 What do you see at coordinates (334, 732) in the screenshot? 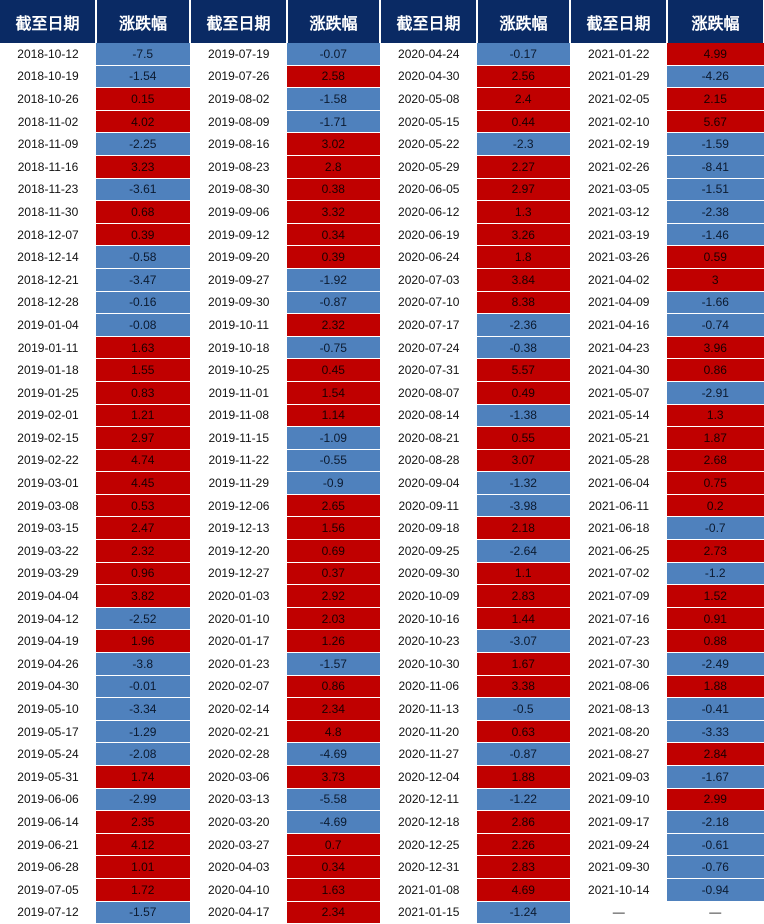
I see `change-cell: 4.8` at bounding box center [334, 732].